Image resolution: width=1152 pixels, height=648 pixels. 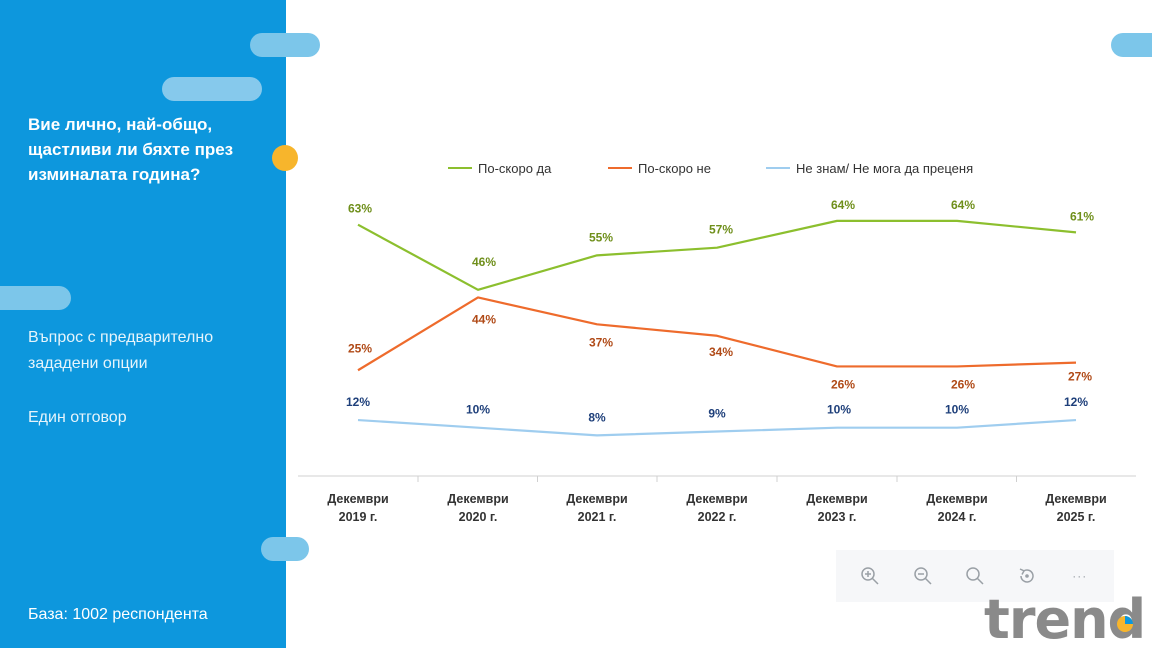 What do you see at coordinates (484, 262) in the screenshot?
I see `value-label-yes: 46%` at bounding box center [484, 262].